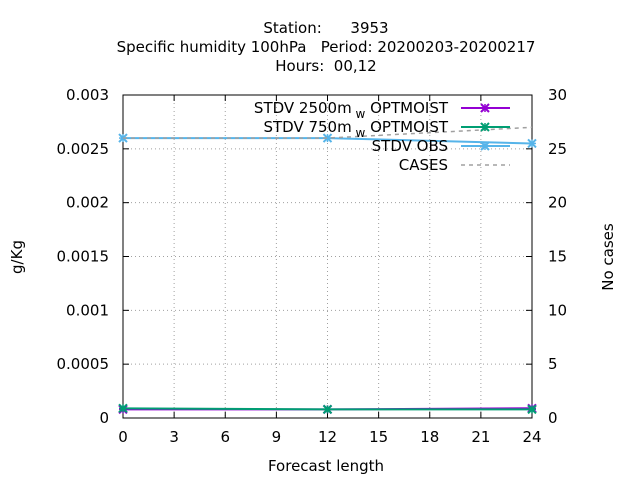 The height and width of the screenshot is (480, 640). I want to click on x-tick-label: 9, so click(277, 437).